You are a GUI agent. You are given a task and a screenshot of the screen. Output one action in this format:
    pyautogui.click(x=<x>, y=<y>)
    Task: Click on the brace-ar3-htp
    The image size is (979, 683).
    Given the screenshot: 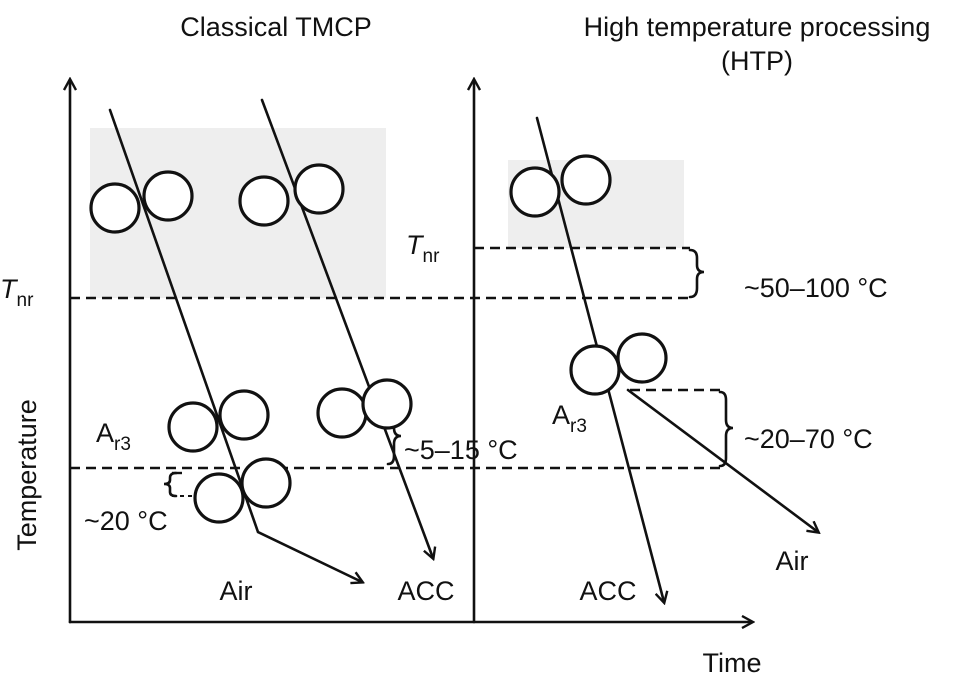 What is the action you would take?
    pyautogui.click(x=726, y=429)
    